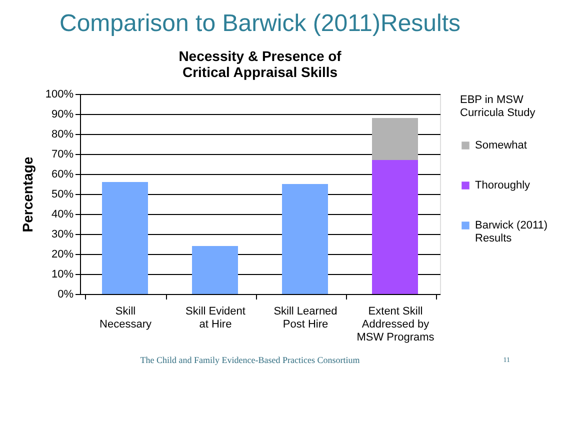  Describe the element at coordinates (126, 318) in the screenshot. I see `x-tick-label: Skill Necessary` at that location.